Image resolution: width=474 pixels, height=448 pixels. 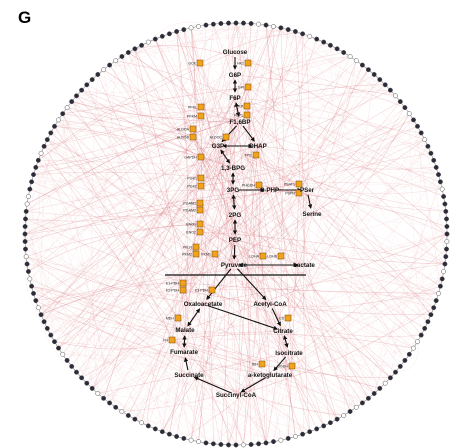 I want to click on enzyme-label: FH, so click(x=165, y=340).